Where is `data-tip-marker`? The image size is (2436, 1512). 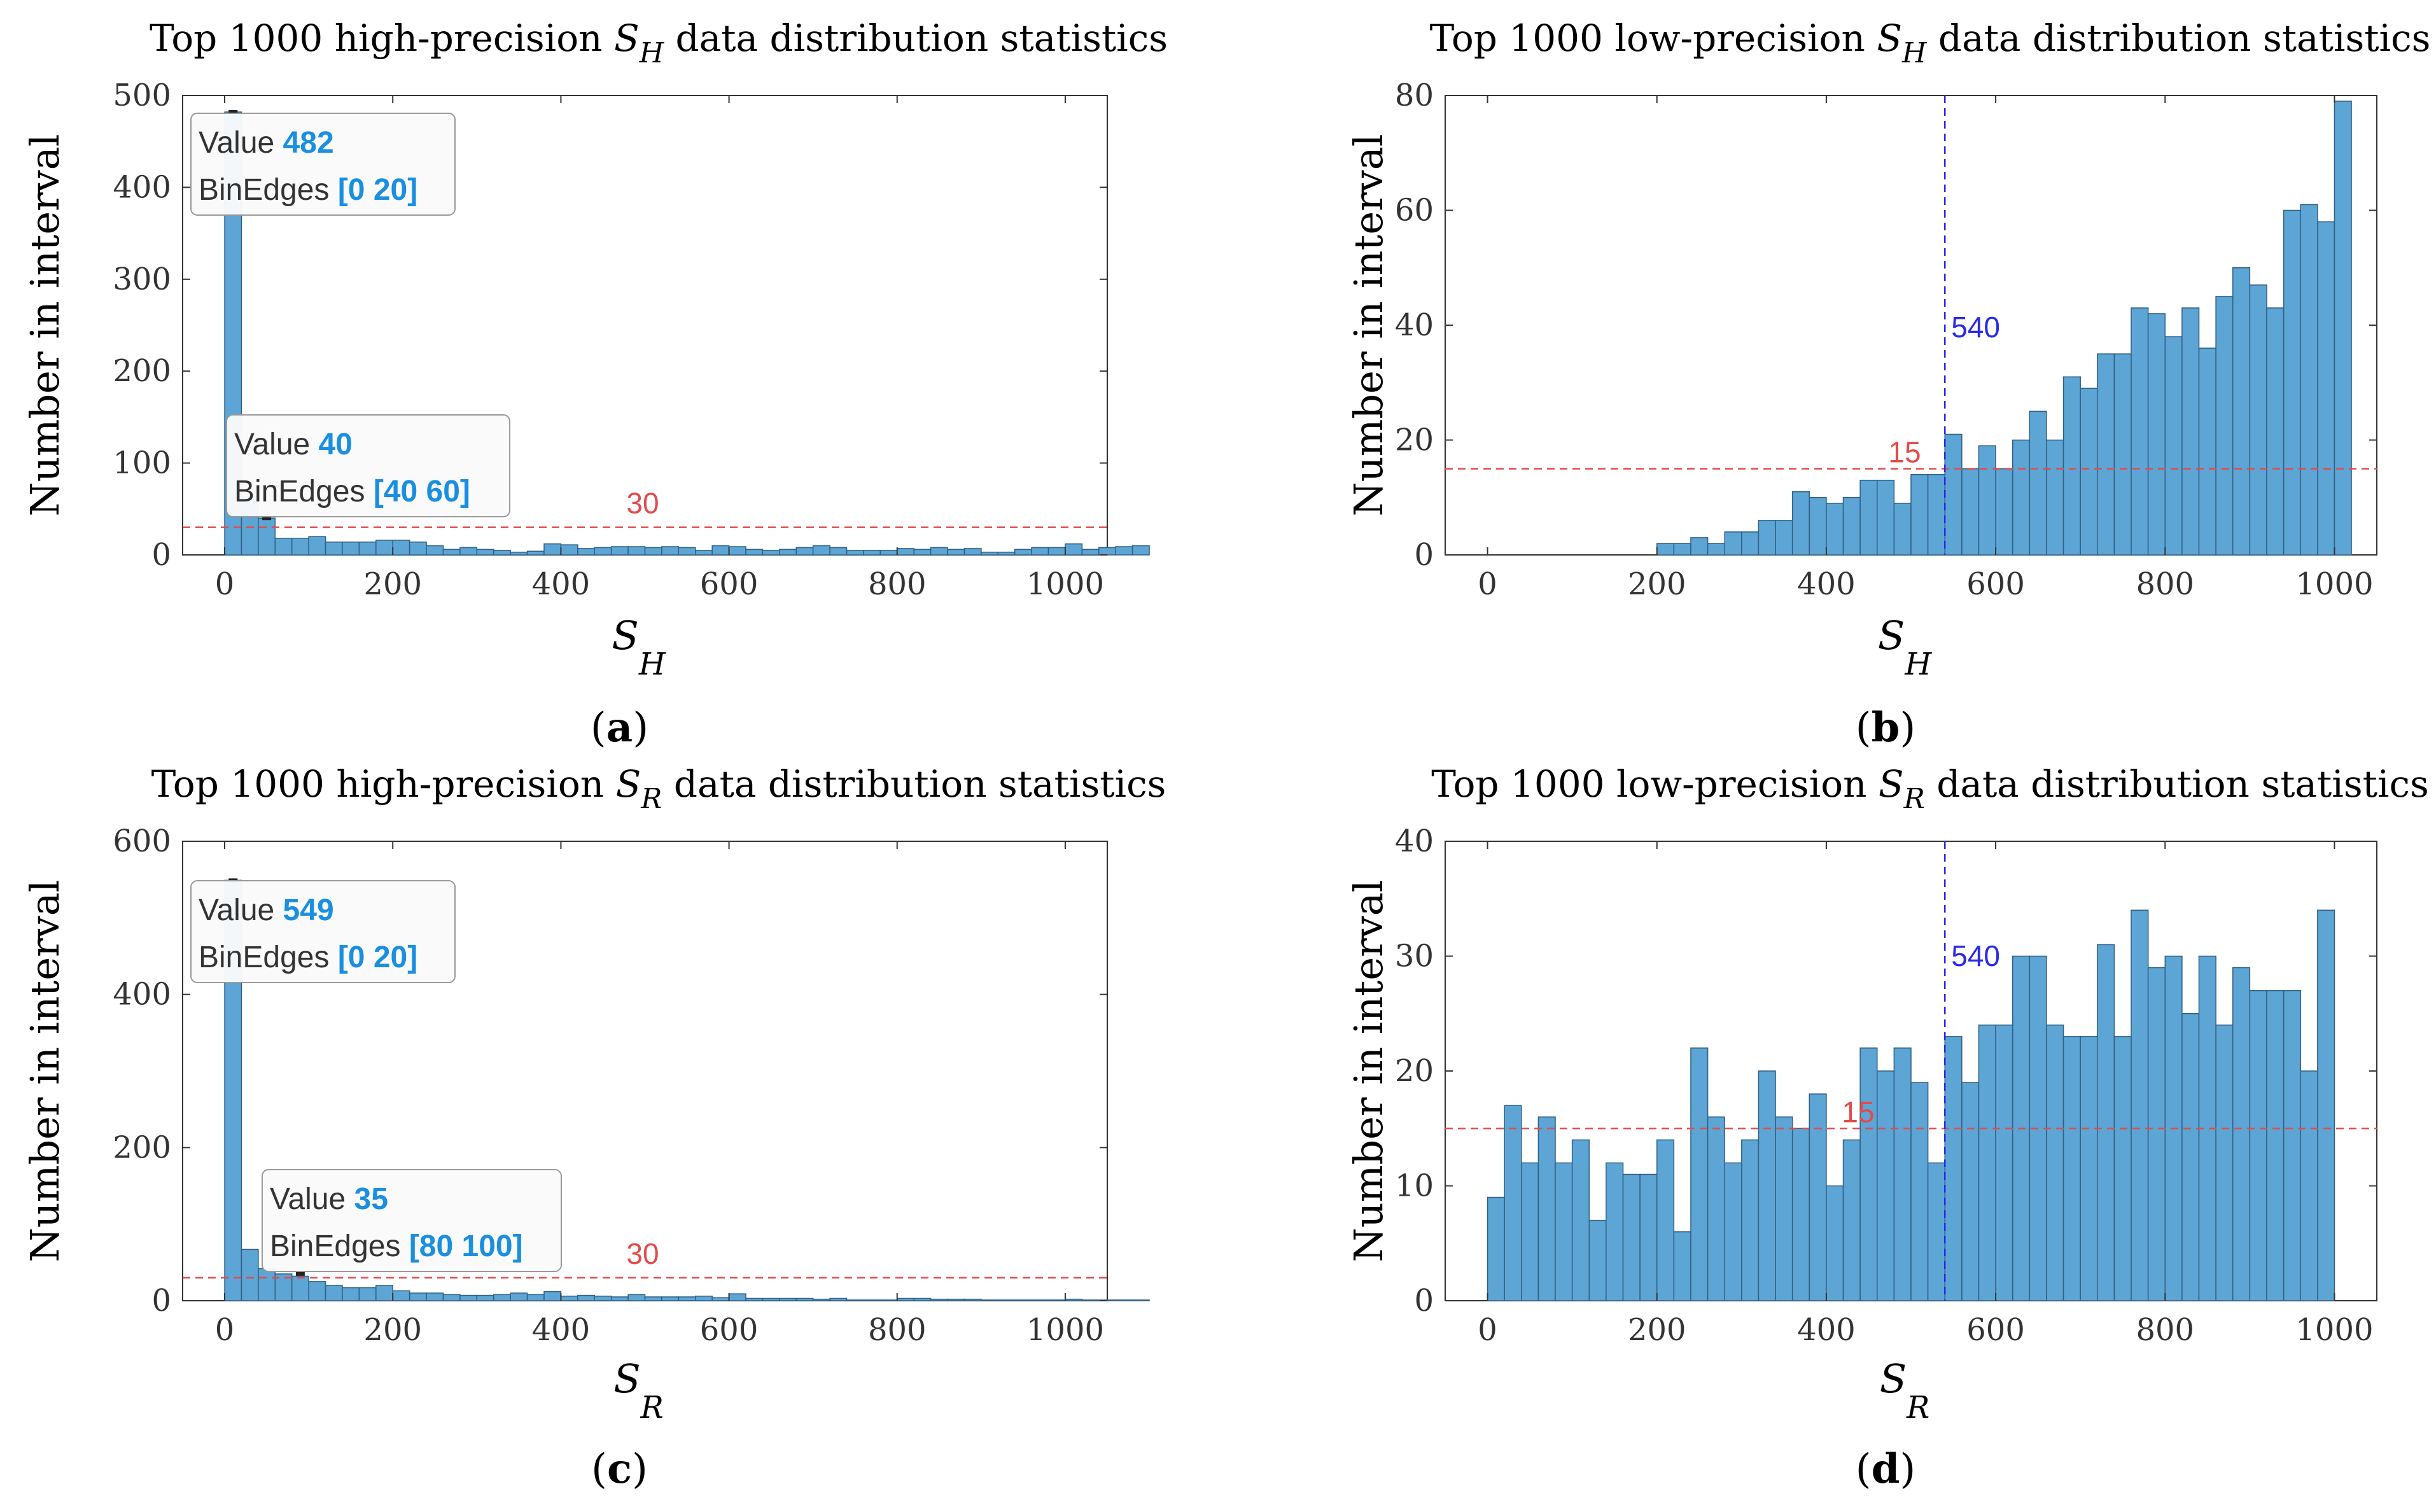
data-tip-marker is located at coordinates (300, 1273).